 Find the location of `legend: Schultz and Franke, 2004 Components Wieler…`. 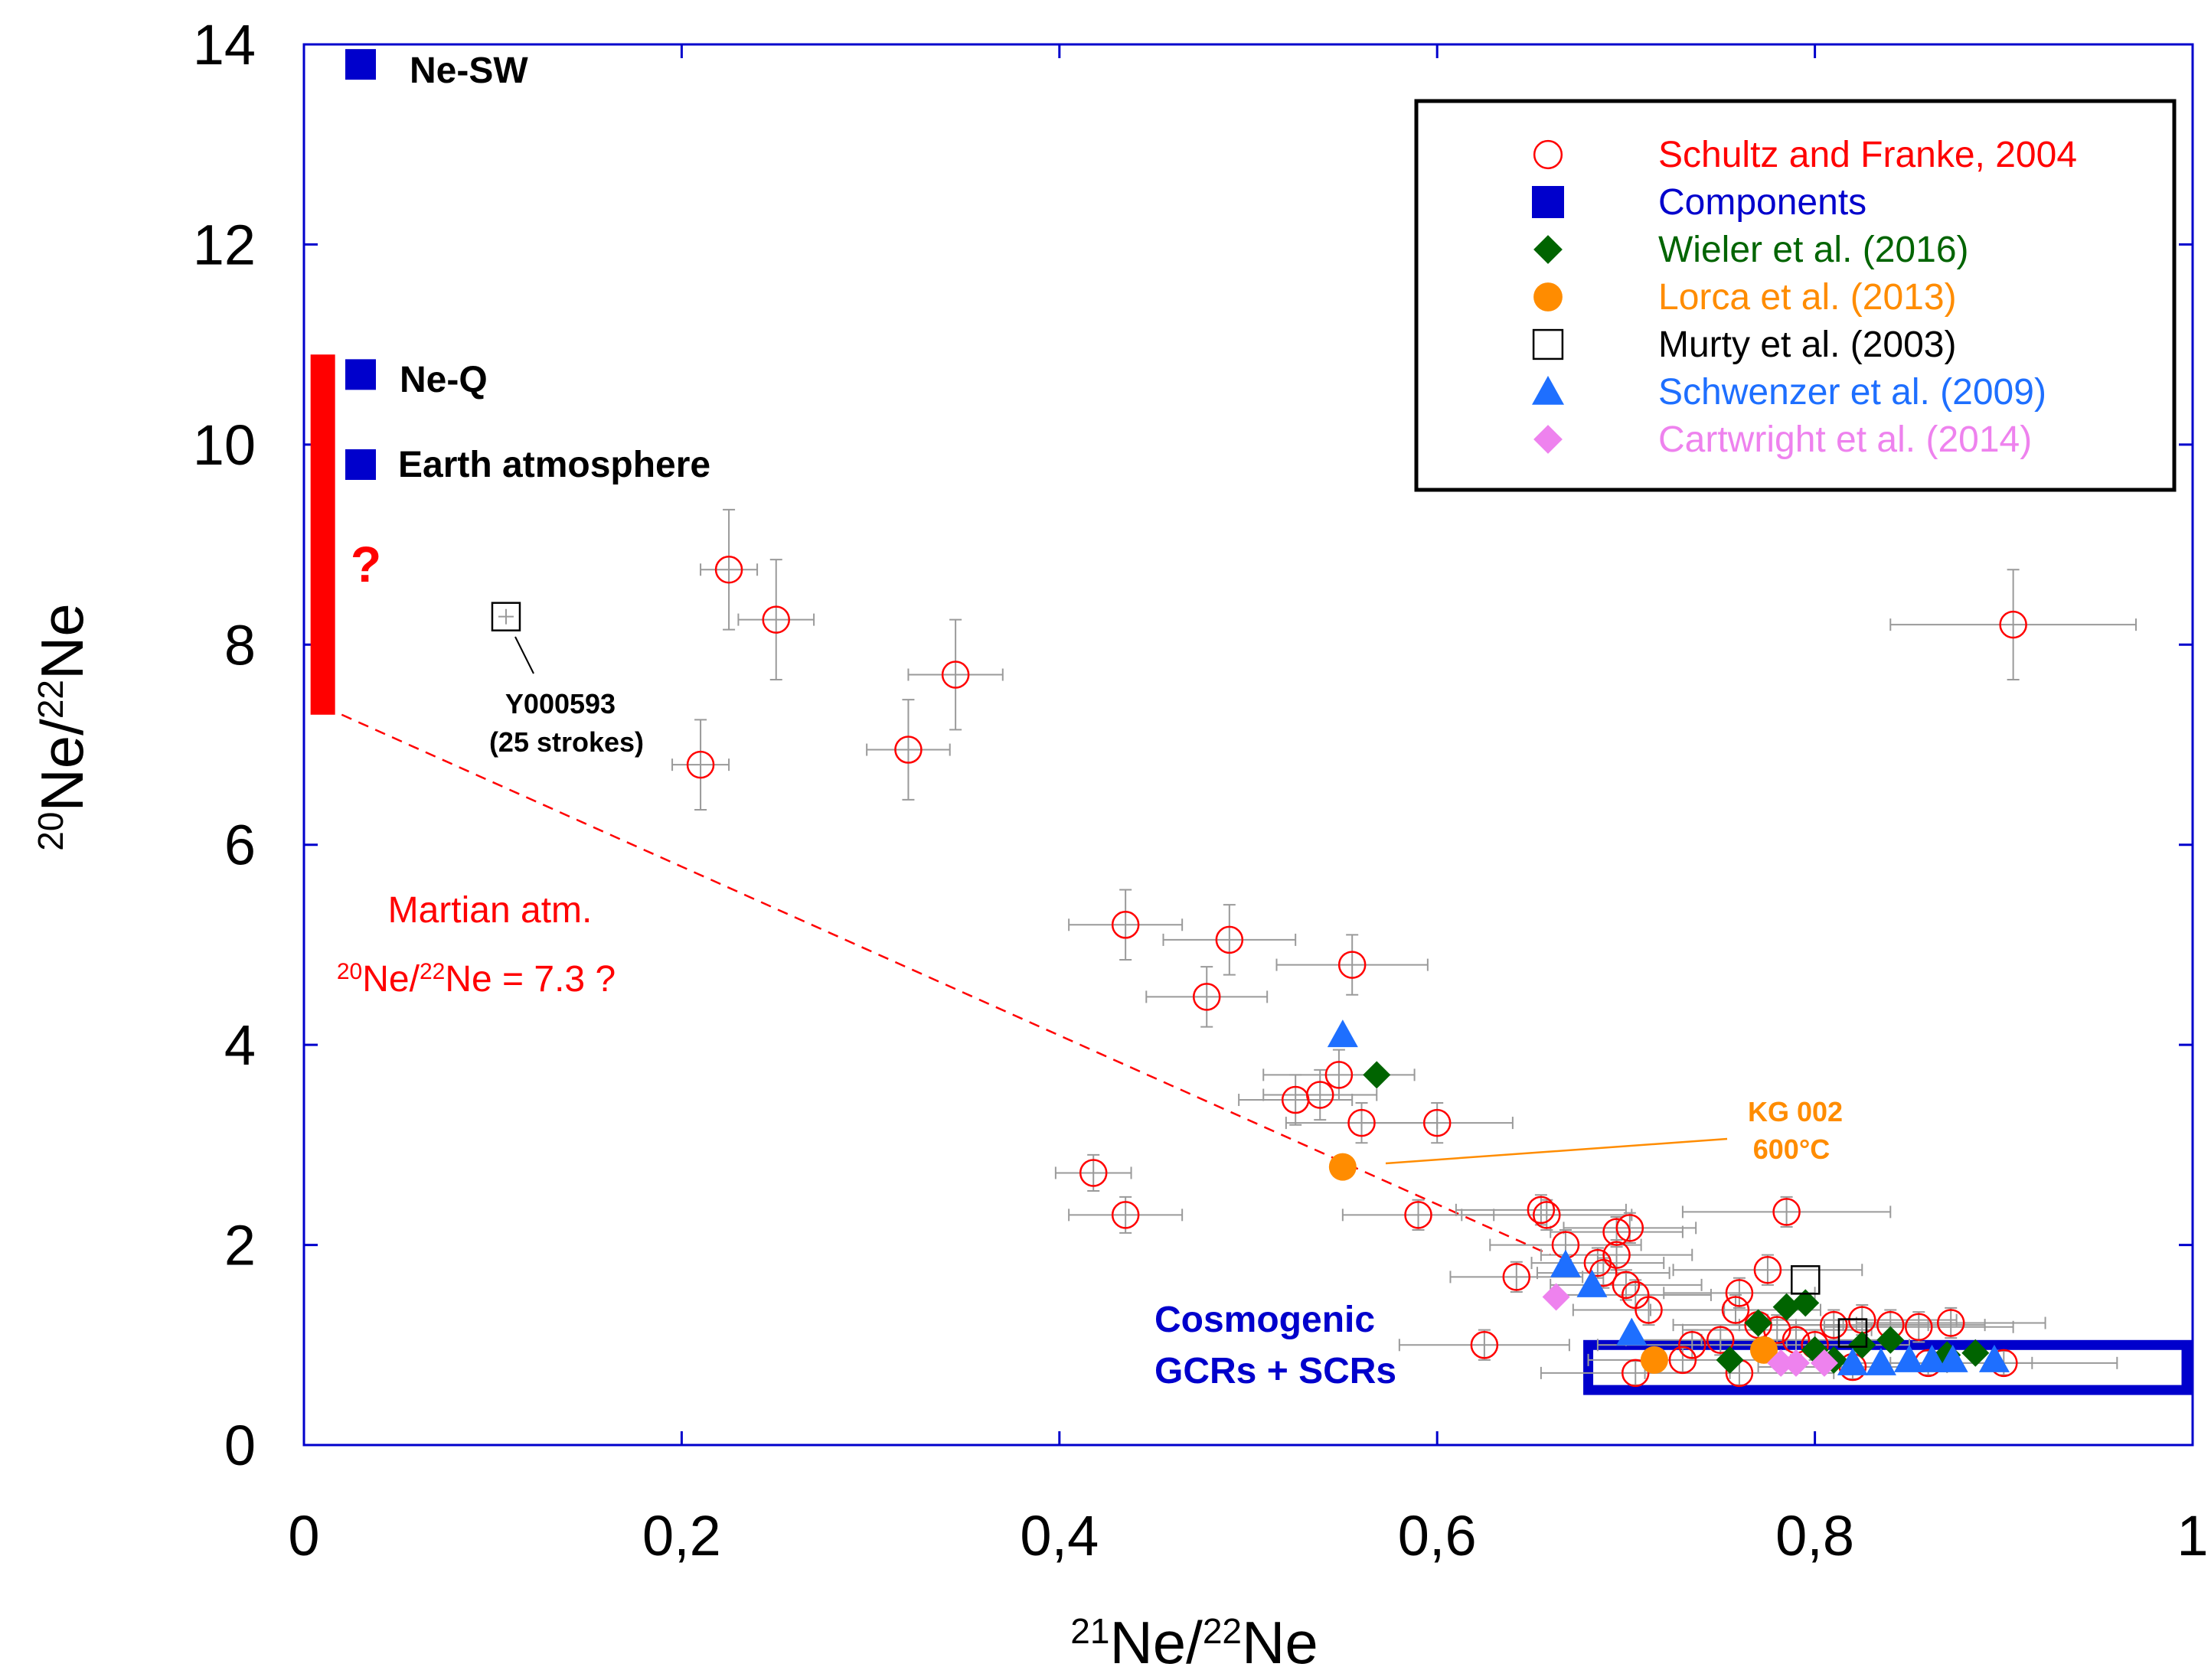

legend: Schultz and Franke, 2004 Components Wieler… is located at coordinates (1805, 297).